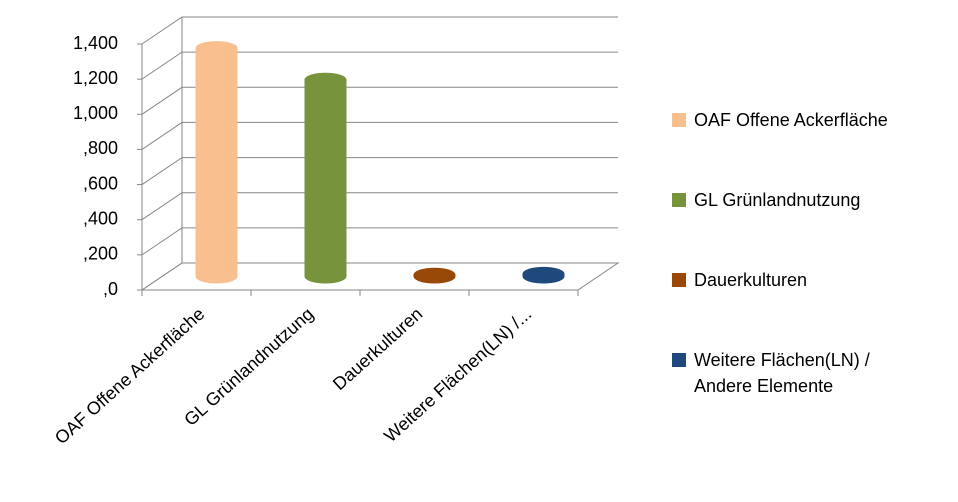 This screenshot has width=958, height=502. I want to click on legend-entry: Weitere Flächen(LN) / Andere Elemente, so click(815, 373).